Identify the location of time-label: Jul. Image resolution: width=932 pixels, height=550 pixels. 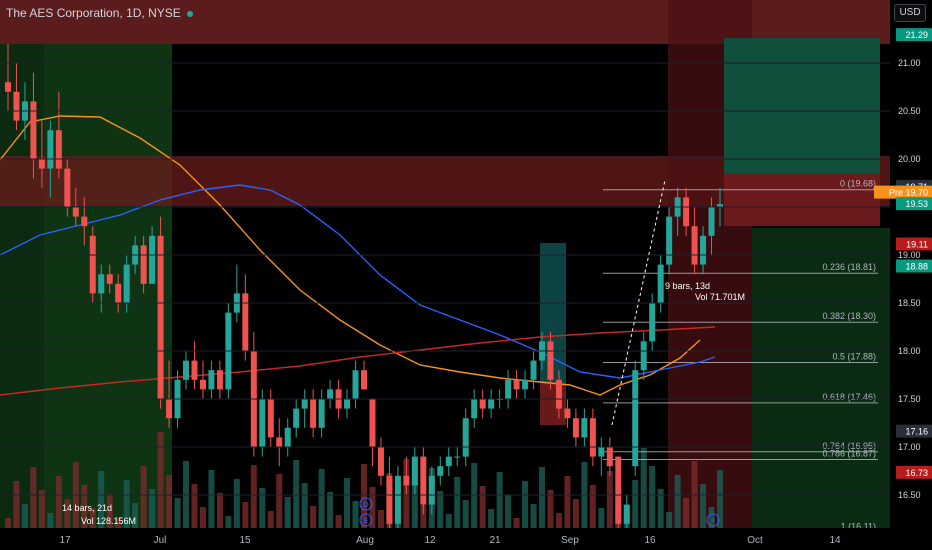
(160, 540).